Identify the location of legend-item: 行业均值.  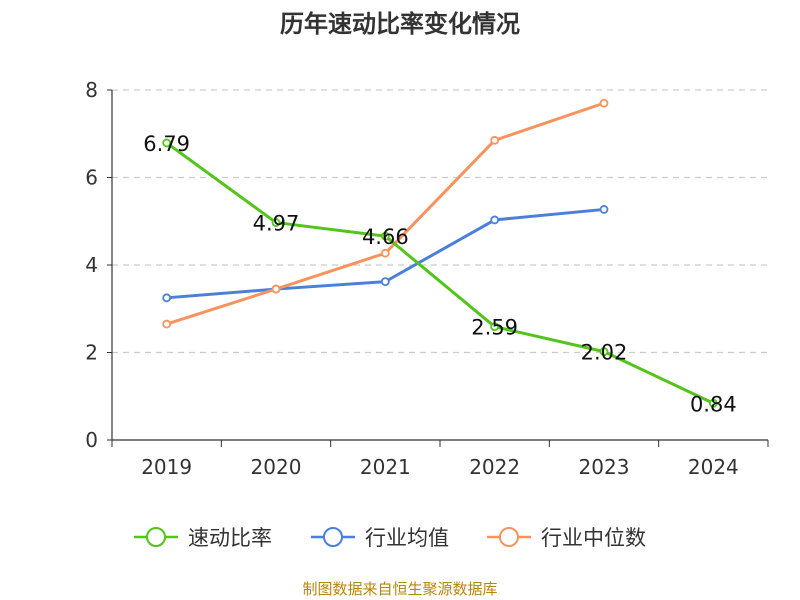
(380, 538).